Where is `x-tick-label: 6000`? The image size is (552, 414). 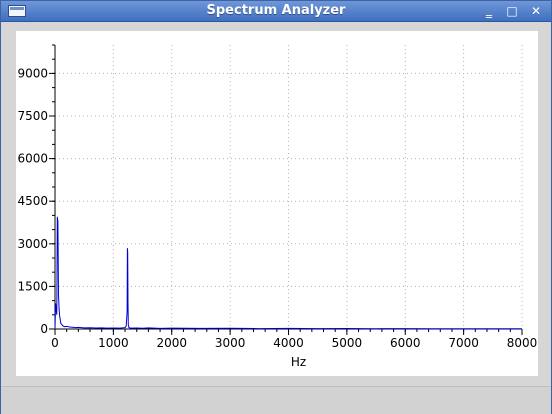 x-tick-label: 6000 is located at coordinates (405, 343).